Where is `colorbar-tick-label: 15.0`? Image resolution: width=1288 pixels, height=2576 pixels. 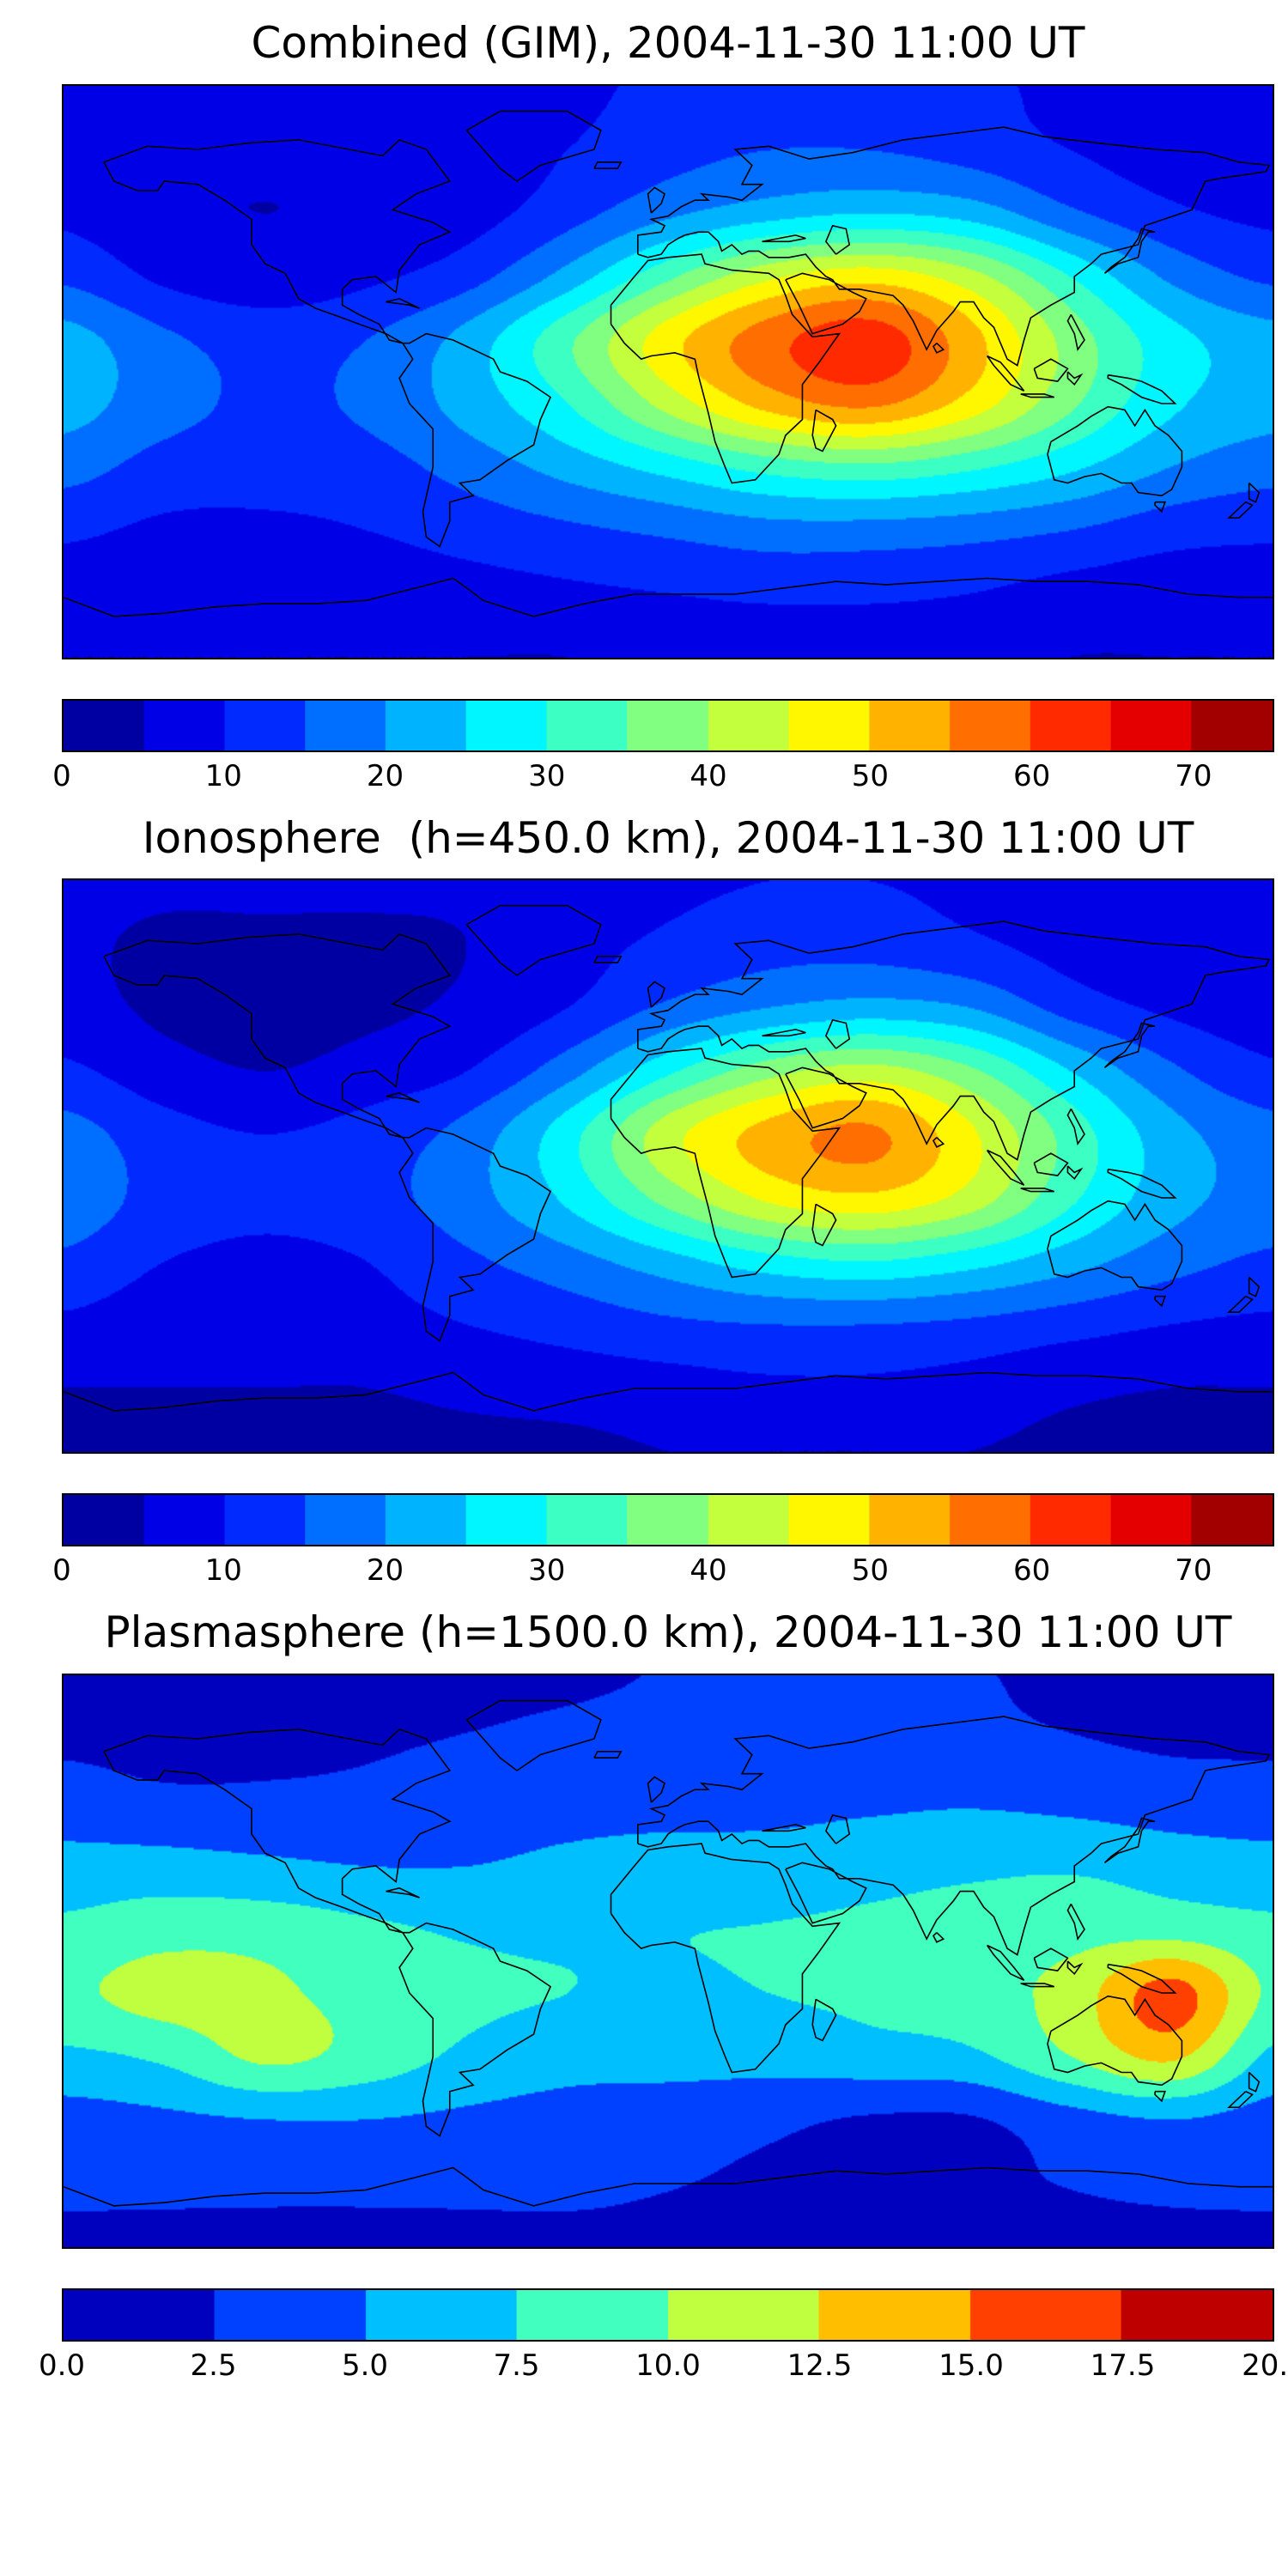 colorbar-tick-label: 15.0 is located at coordinates (972, 2365).